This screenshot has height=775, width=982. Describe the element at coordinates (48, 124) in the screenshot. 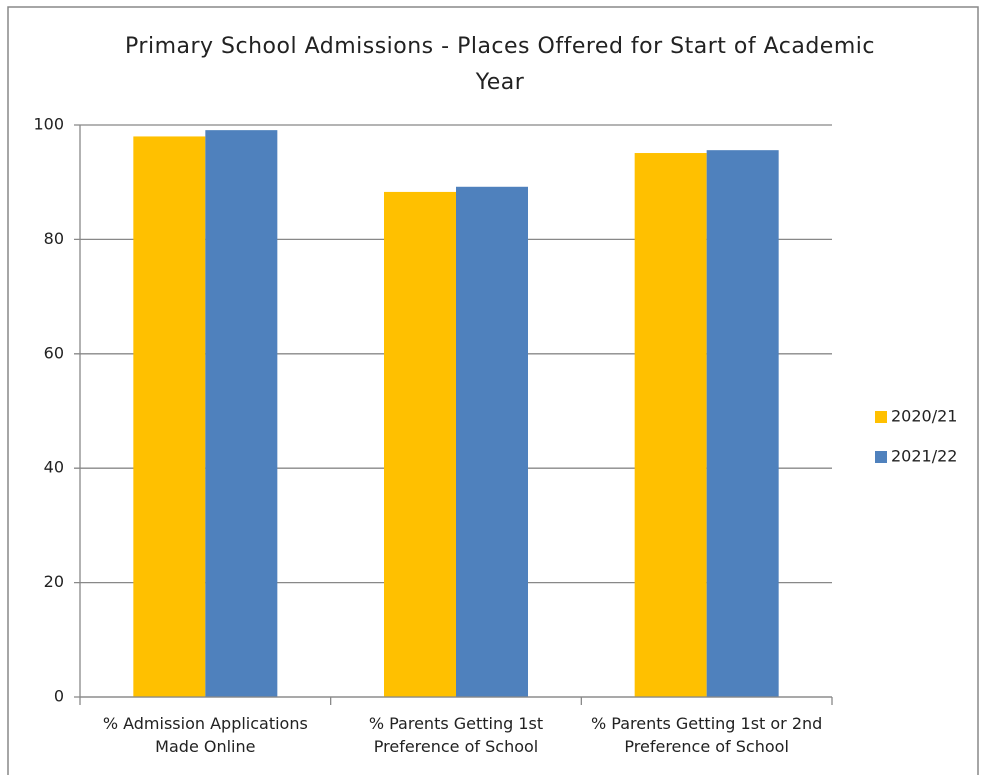

I see `y-tick-label: 100` at that location.